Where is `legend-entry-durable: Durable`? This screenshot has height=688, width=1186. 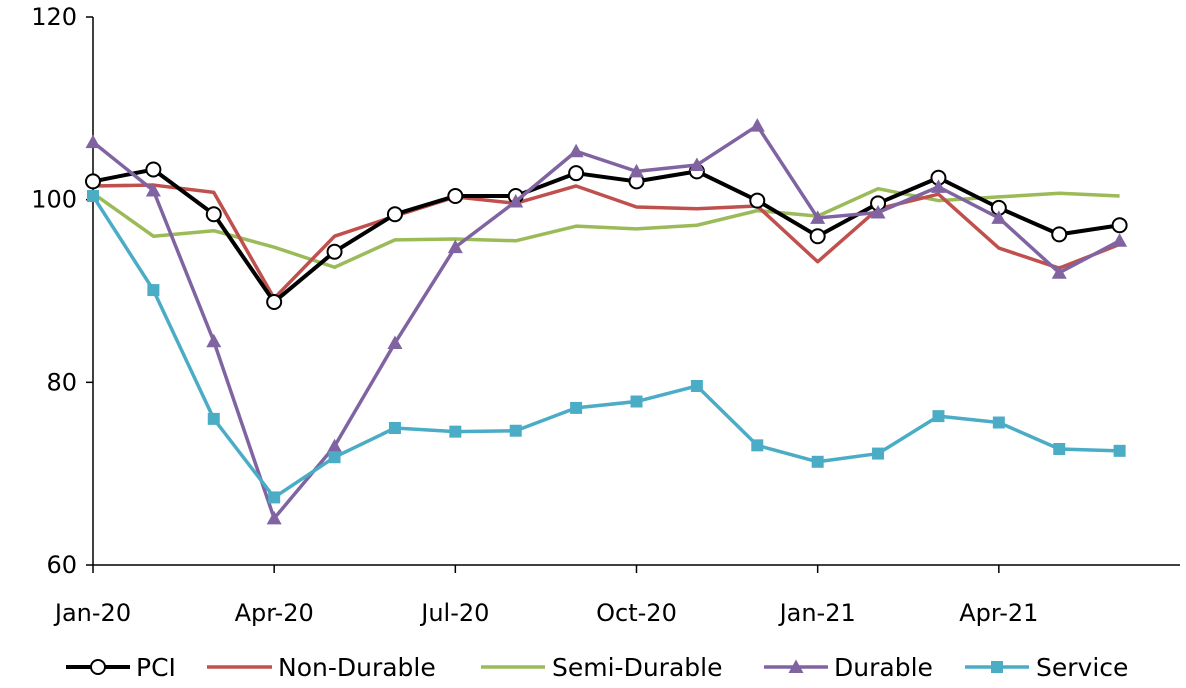 legend-entry-durable: Durable is located at coordinates (848, 667).